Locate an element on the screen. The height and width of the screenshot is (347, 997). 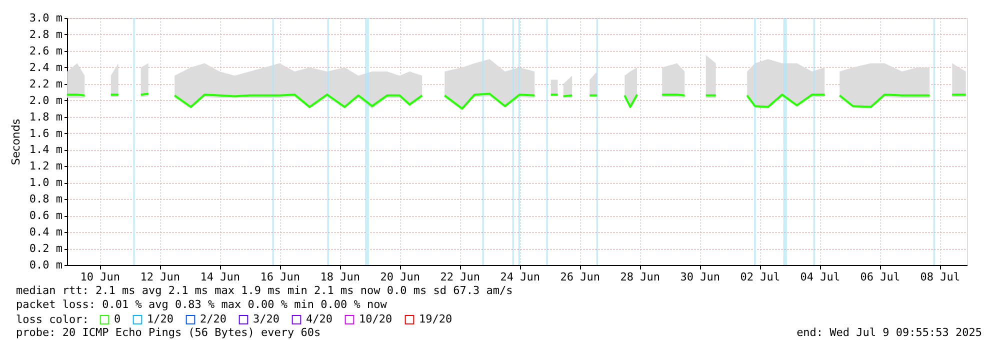
x-tick-label: 04 Jul is located at coordinates (820, 277).